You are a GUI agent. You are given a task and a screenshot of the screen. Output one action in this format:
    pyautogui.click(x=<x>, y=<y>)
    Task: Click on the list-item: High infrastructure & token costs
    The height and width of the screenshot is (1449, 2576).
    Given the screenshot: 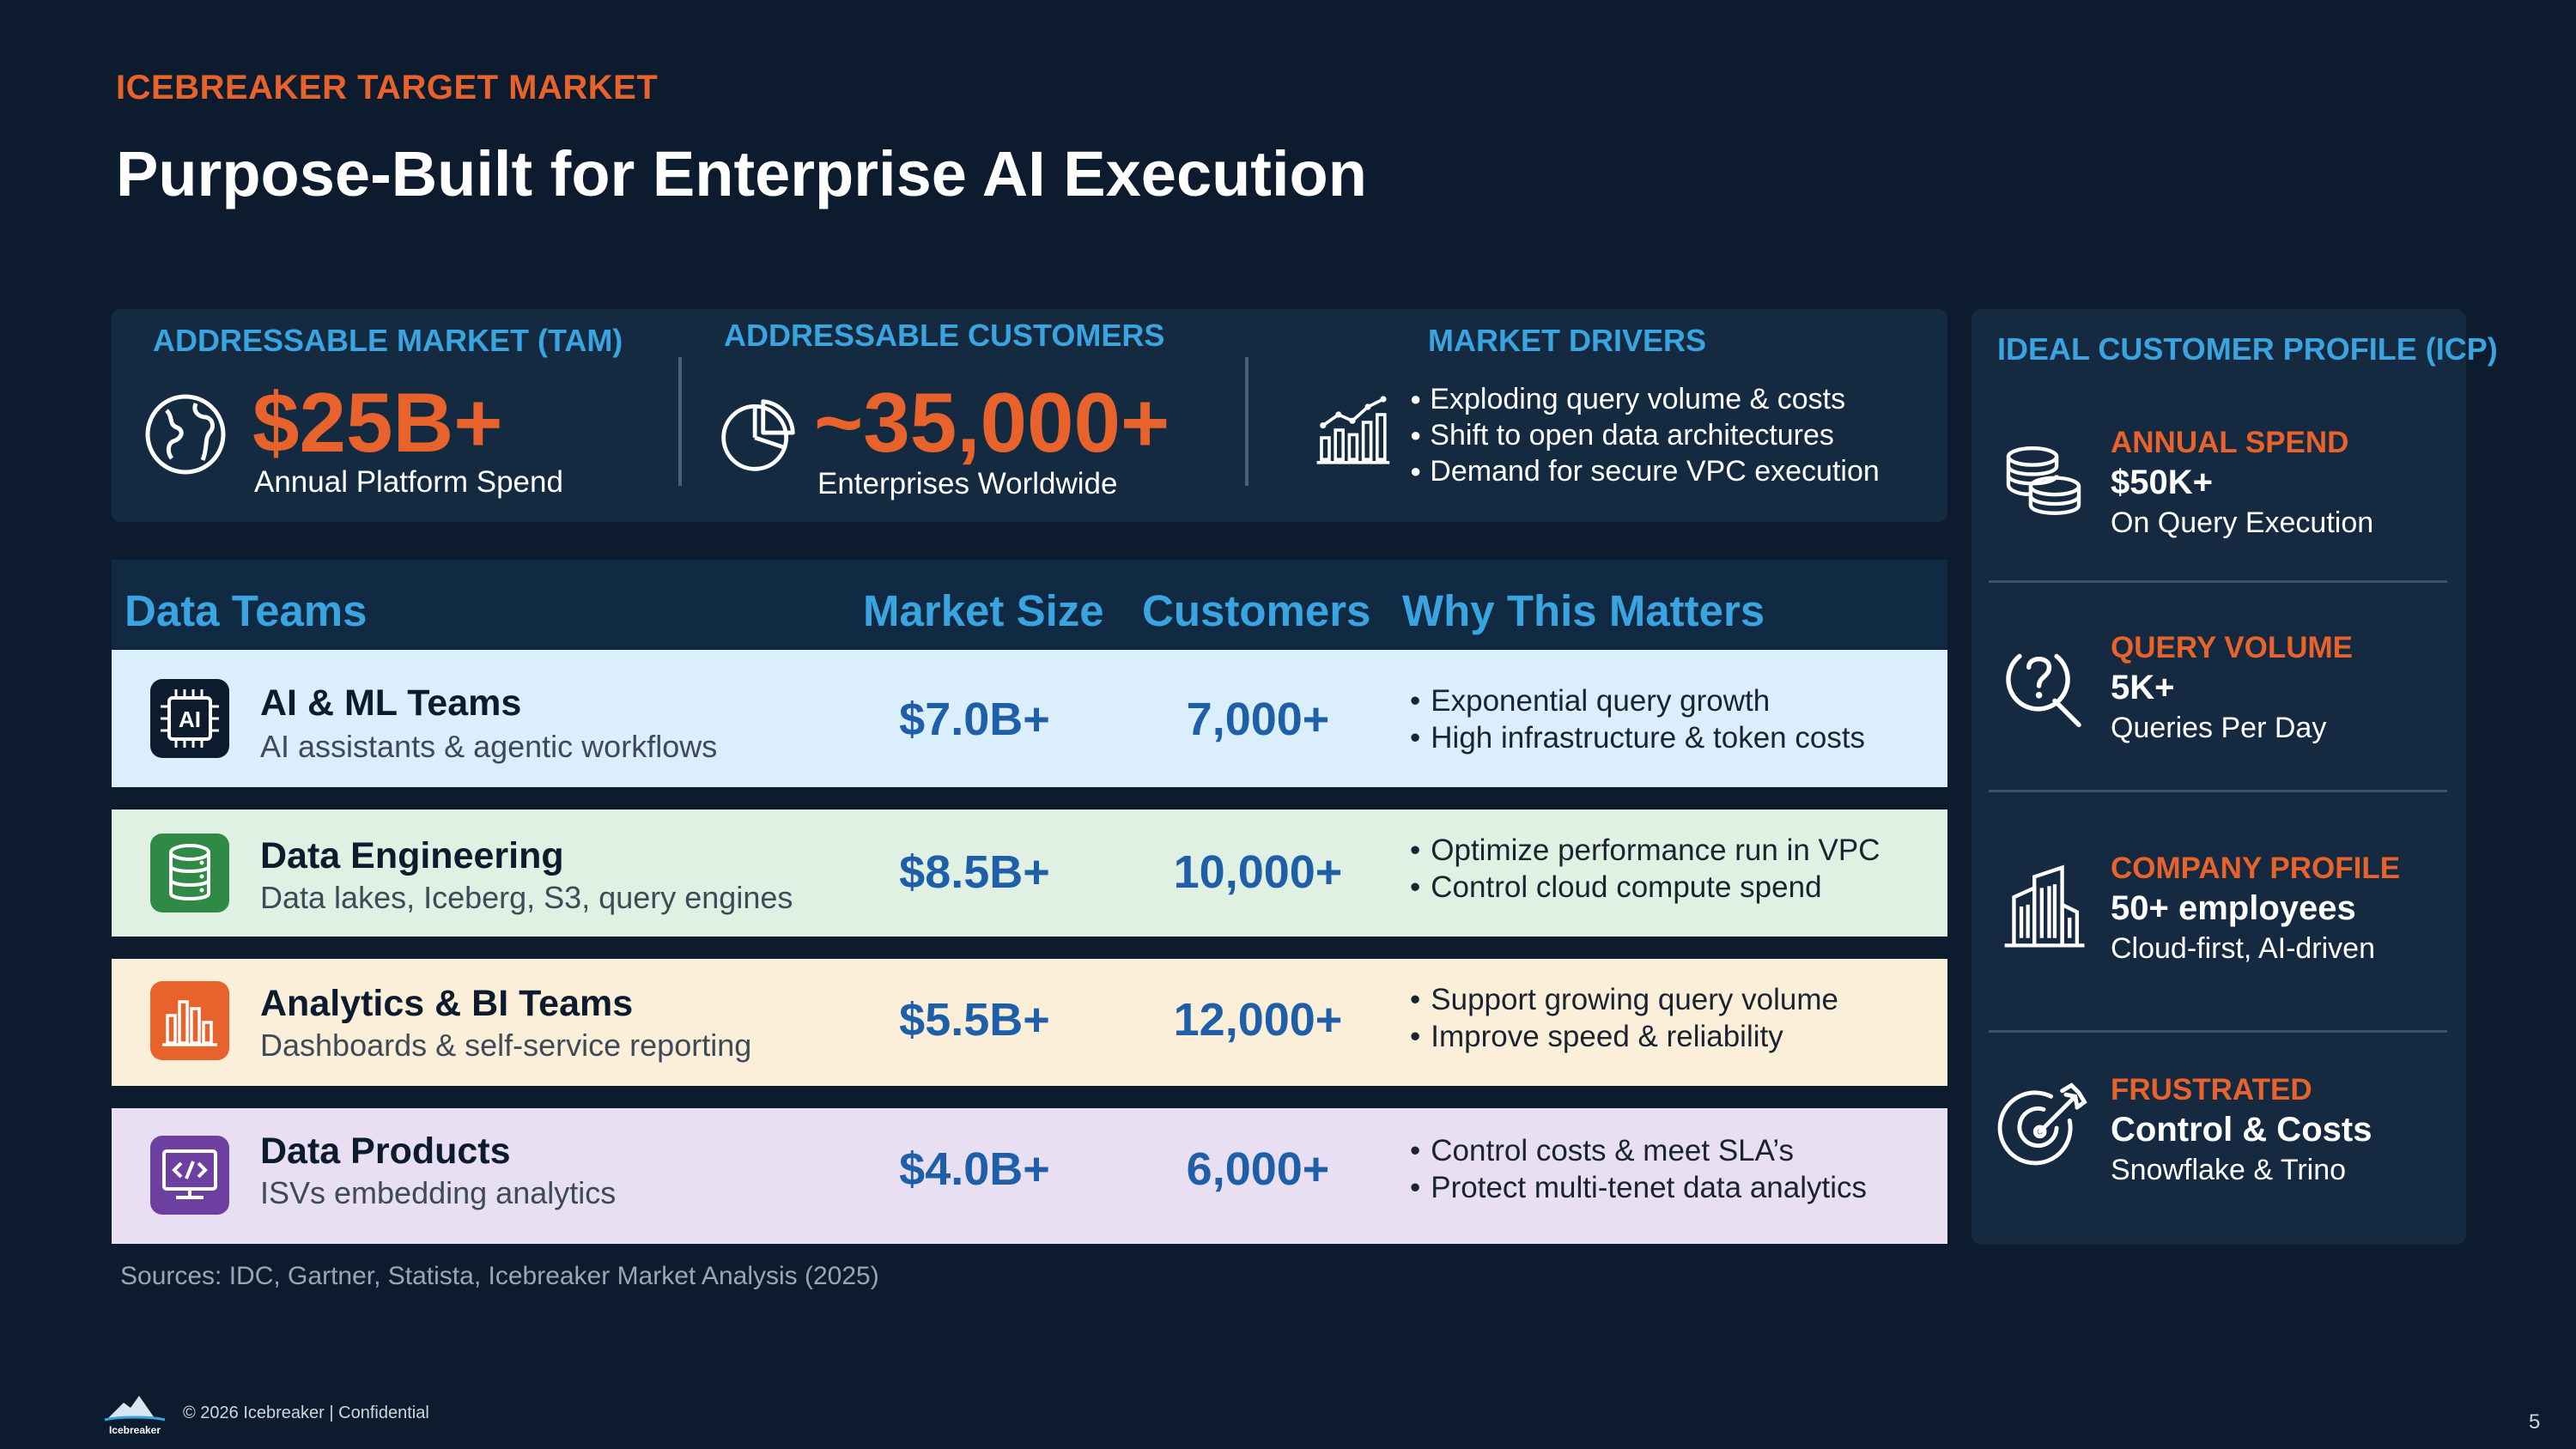 What is the action you would take?
    pyautogui.click(x=1638, y=737)
    